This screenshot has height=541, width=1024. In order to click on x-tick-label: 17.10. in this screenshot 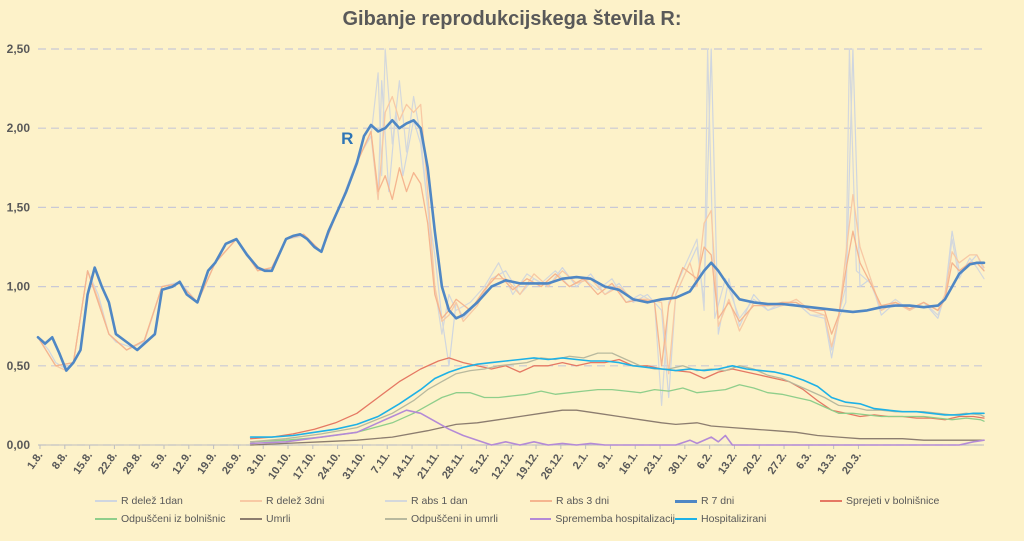, I will do `click(304, 466)`.